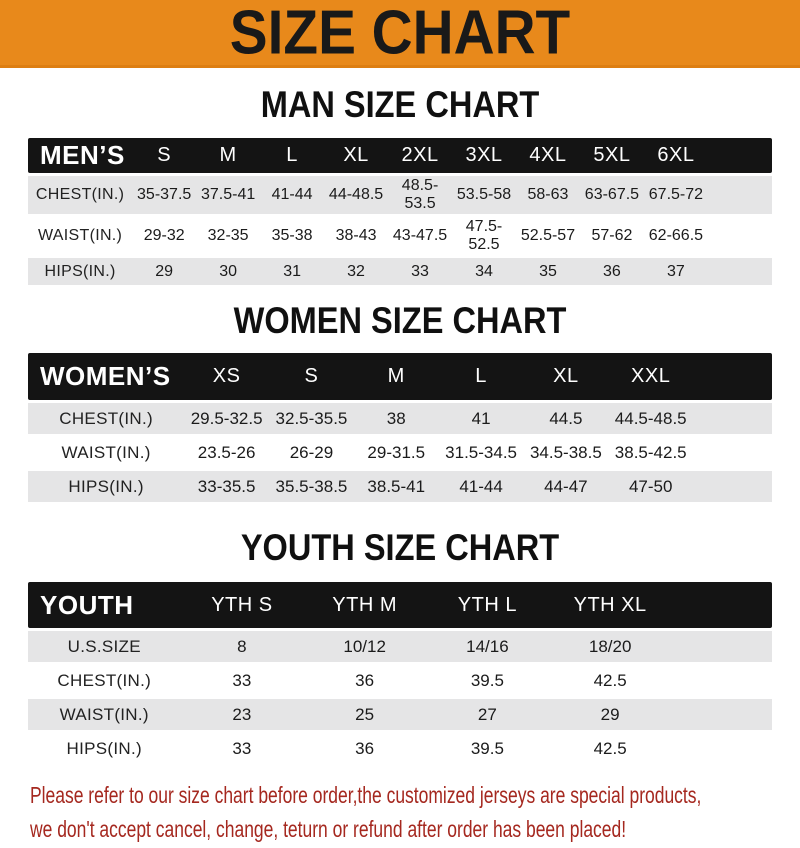 This screenshot has width=800, height=848. Describe the element at coordinates (396, 417) in the screenshot. I see `size-value-cell: 38` at that location.